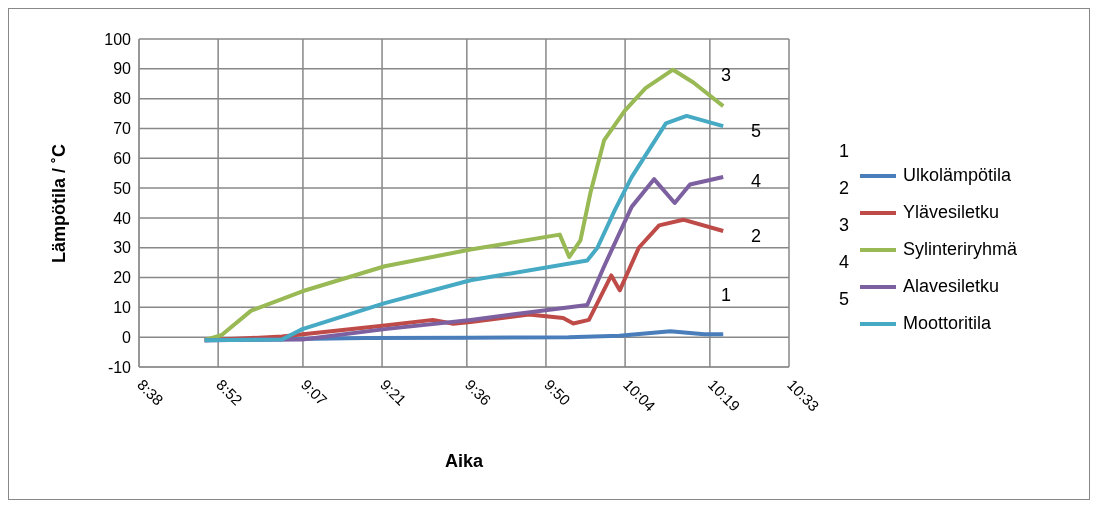  I want to click on y-tick-label: 40, so click(122, 218).